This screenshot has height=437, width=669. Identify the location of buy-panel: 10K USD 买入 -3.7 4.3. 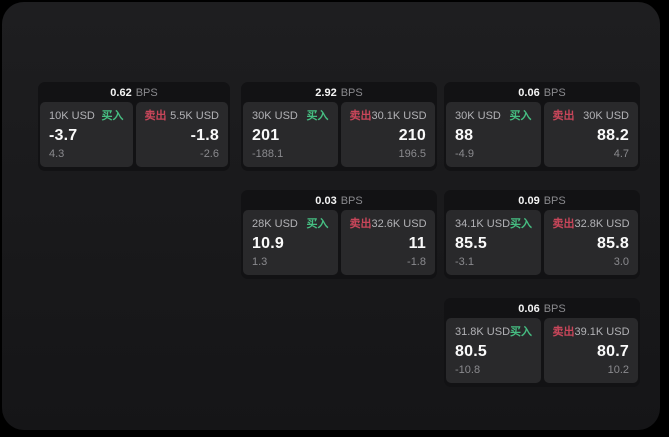
(86, 134).